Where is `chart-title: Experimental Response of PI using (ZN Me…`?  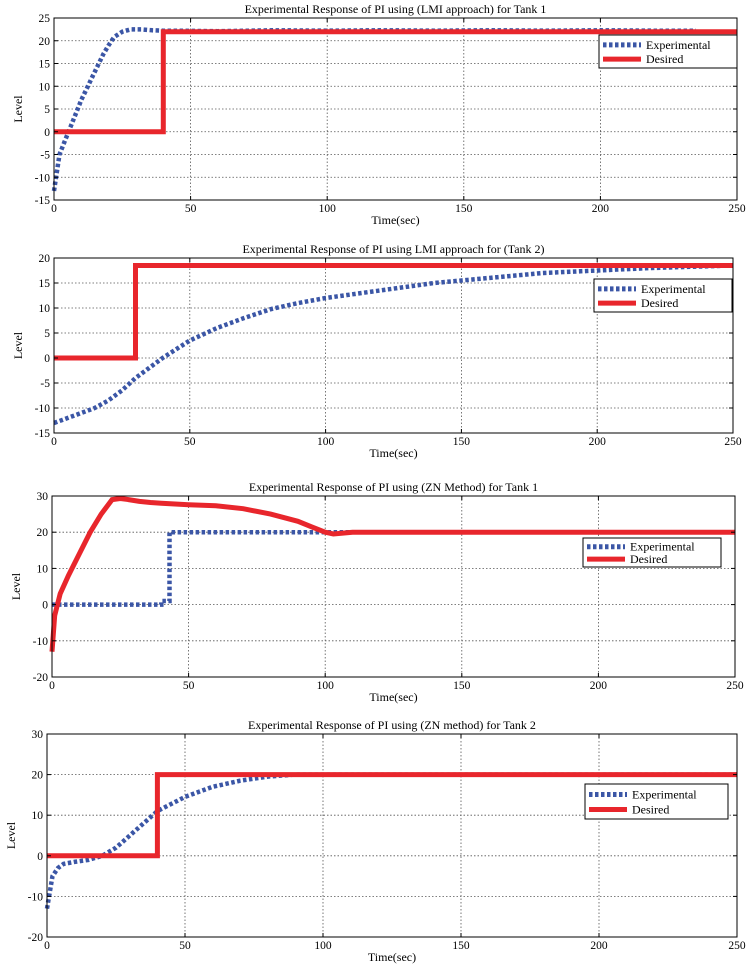 chart-title: Experimental Response of PI using (ZN Me… is located at coordinates (393, 487).